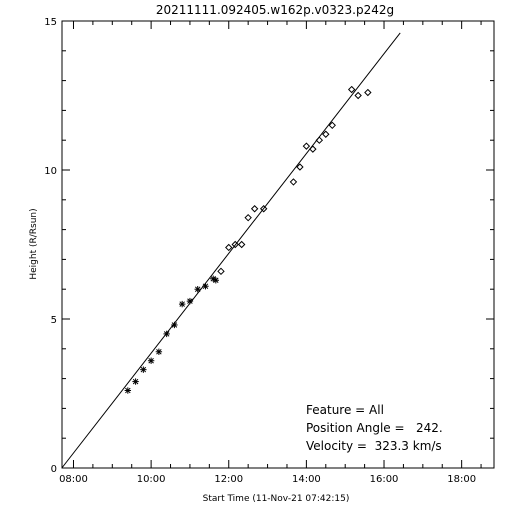 Image resolution: width=512 pixels, height=512 pixels. Describe the element at coordinates (306, 479) in the screenshot. I see `x-tick-label: 14:00` at that location.